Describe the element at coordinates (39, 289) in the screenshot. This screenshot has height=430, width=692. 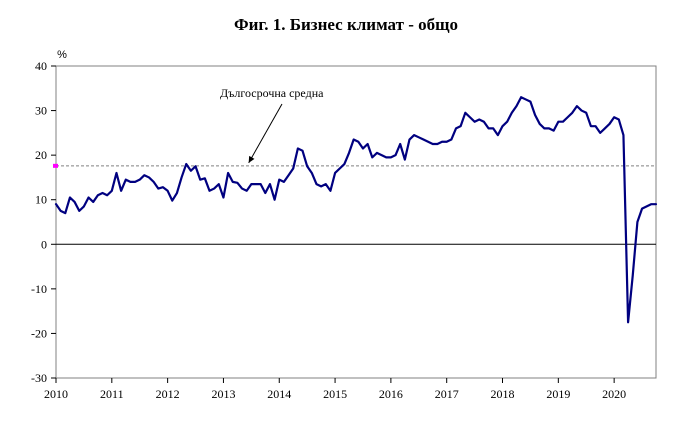
I see `y-tick-label: -10` at that location.